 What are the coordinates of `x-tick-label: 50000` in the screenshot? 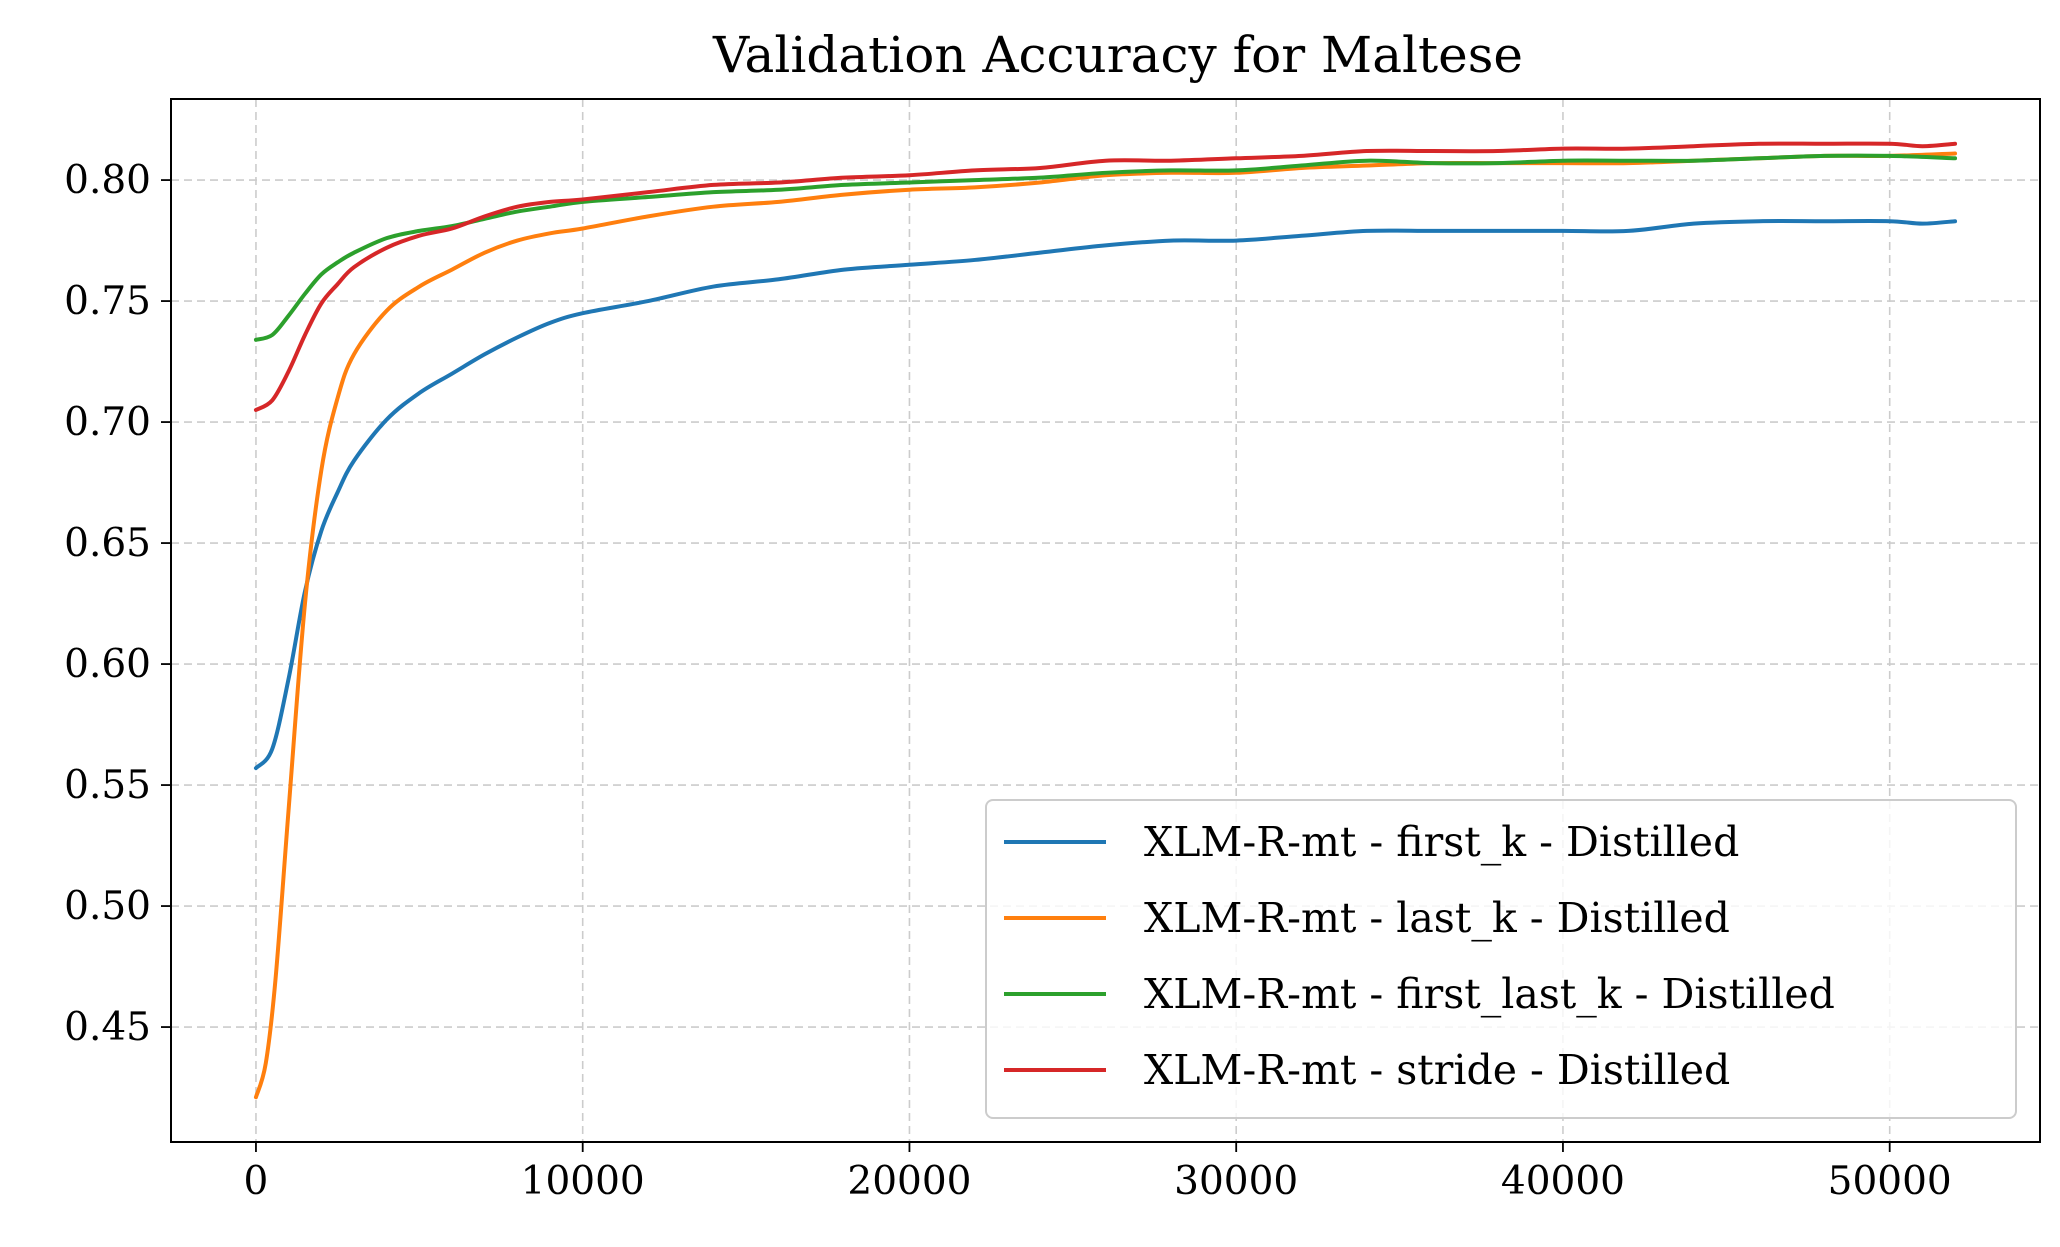 It's located at (1890, 1181).